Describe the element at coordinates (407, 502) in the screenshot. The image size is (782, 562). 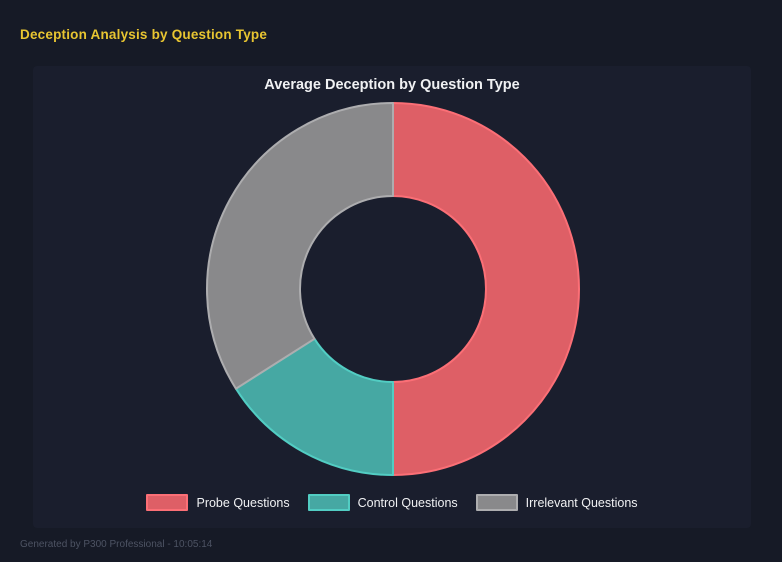
I see `legend-label: Control Questions` at that location.